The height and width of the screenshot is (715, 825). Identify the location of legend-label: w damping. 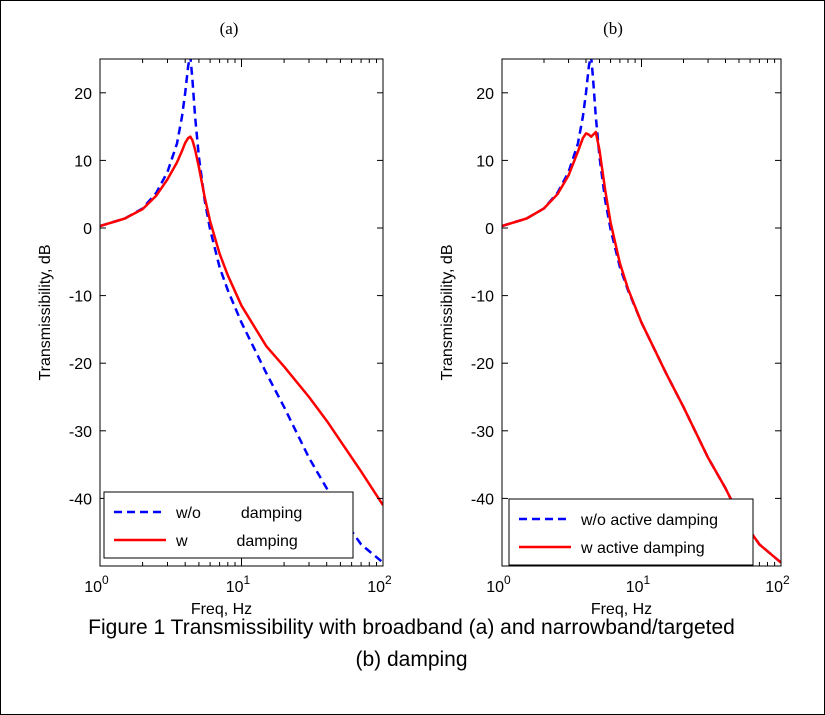
(236, 541).